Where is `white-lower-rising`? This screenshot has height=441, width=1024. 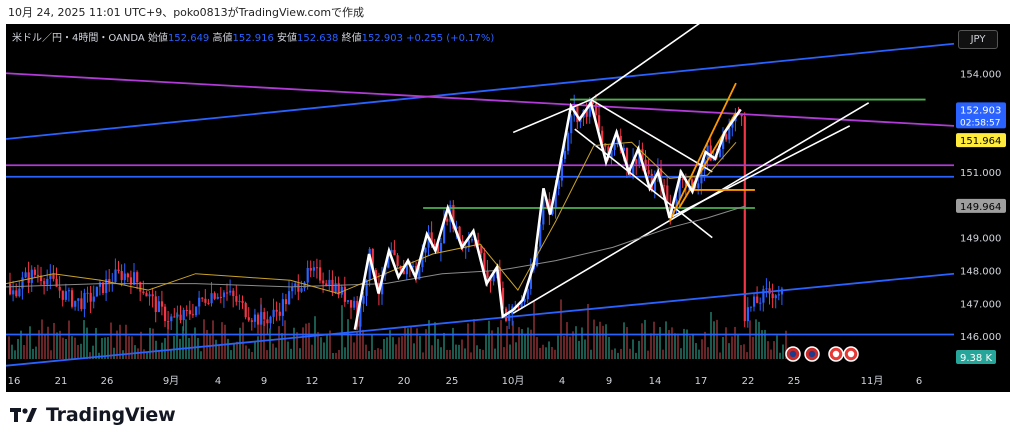
white-lower-rising is located at coordinates (760, 172).